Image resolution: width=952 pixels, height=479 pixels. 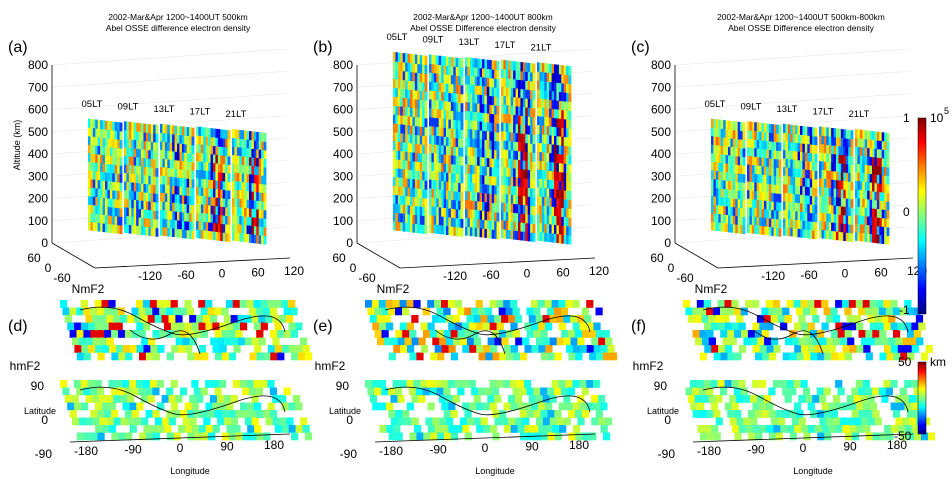 I want to click on lt-slice, so click(x=872, y=187).